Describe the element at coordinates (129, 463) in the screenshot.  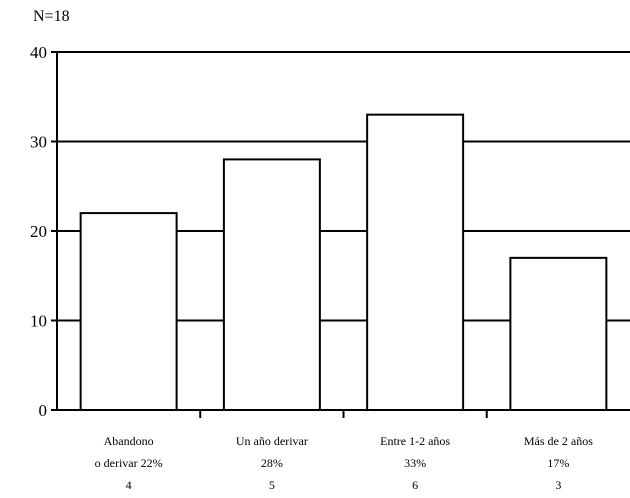
I see `category-label-0-line-1: o derivar 22%` at that location.